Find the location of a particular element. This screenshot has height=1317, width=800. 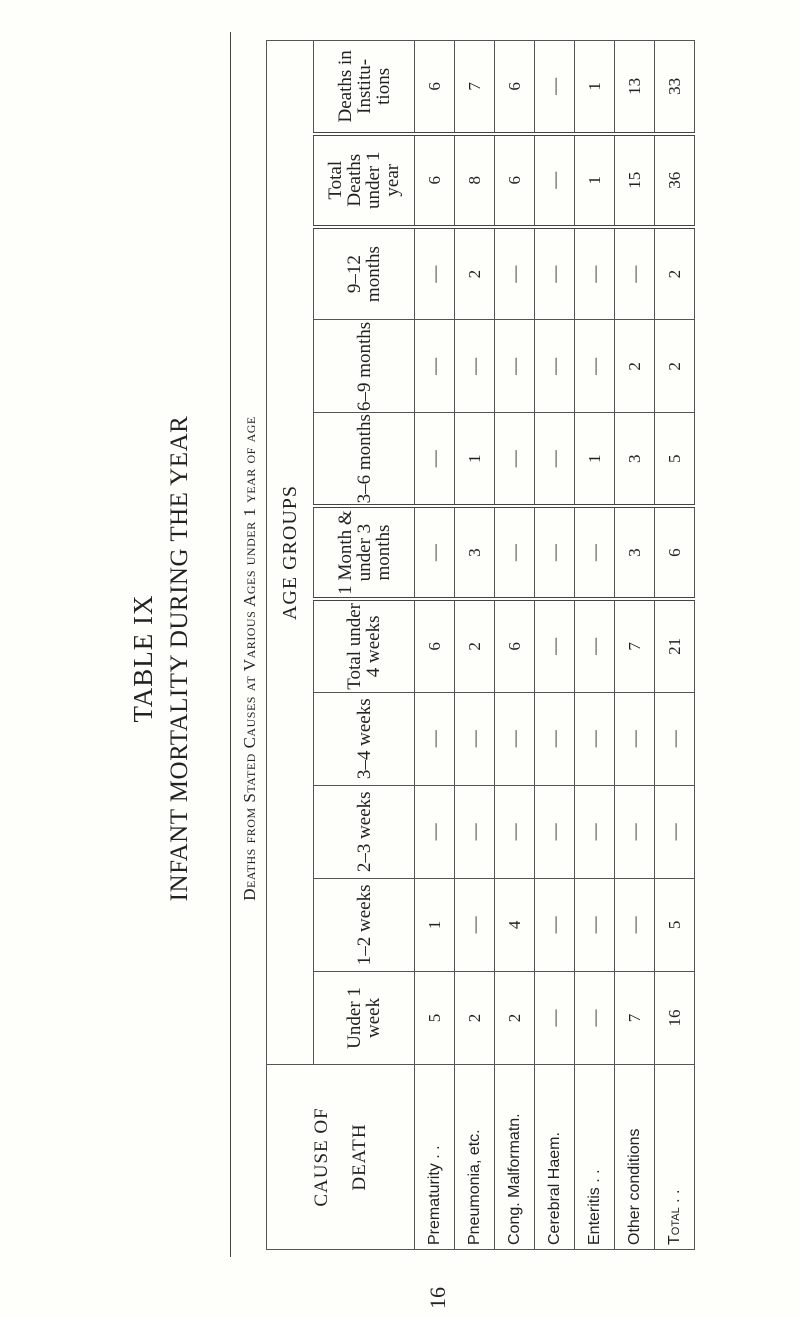

column-header: 9–12 months is located at coordinates (364, 273).